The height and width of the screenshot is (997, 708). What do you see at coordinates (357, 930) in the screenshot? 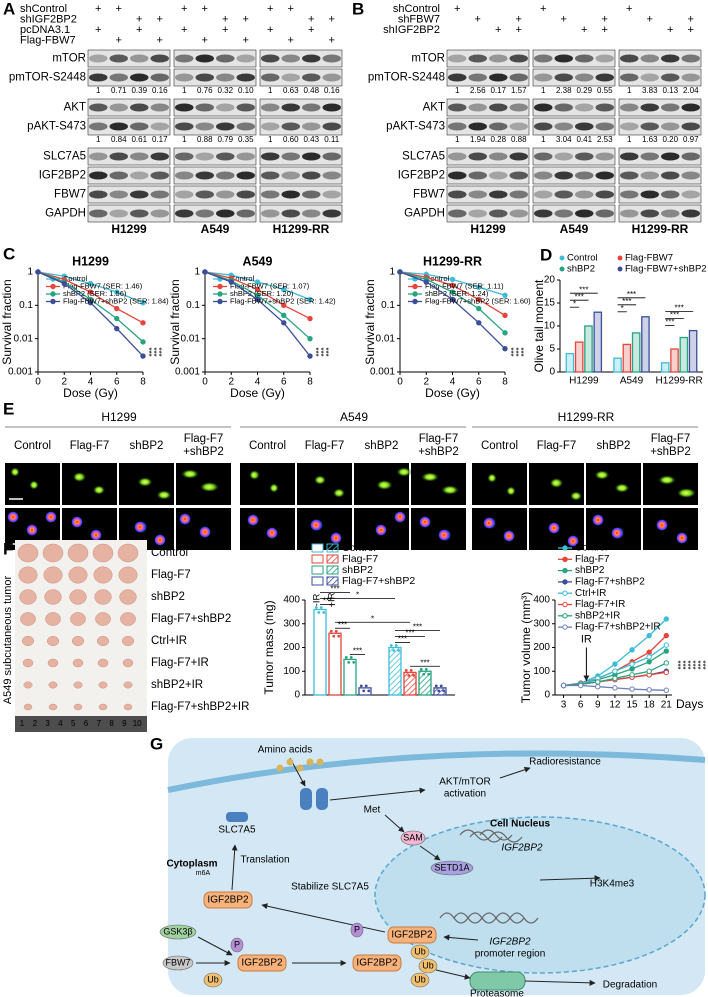
I see `node-shape` at bounding box center [357, 930].